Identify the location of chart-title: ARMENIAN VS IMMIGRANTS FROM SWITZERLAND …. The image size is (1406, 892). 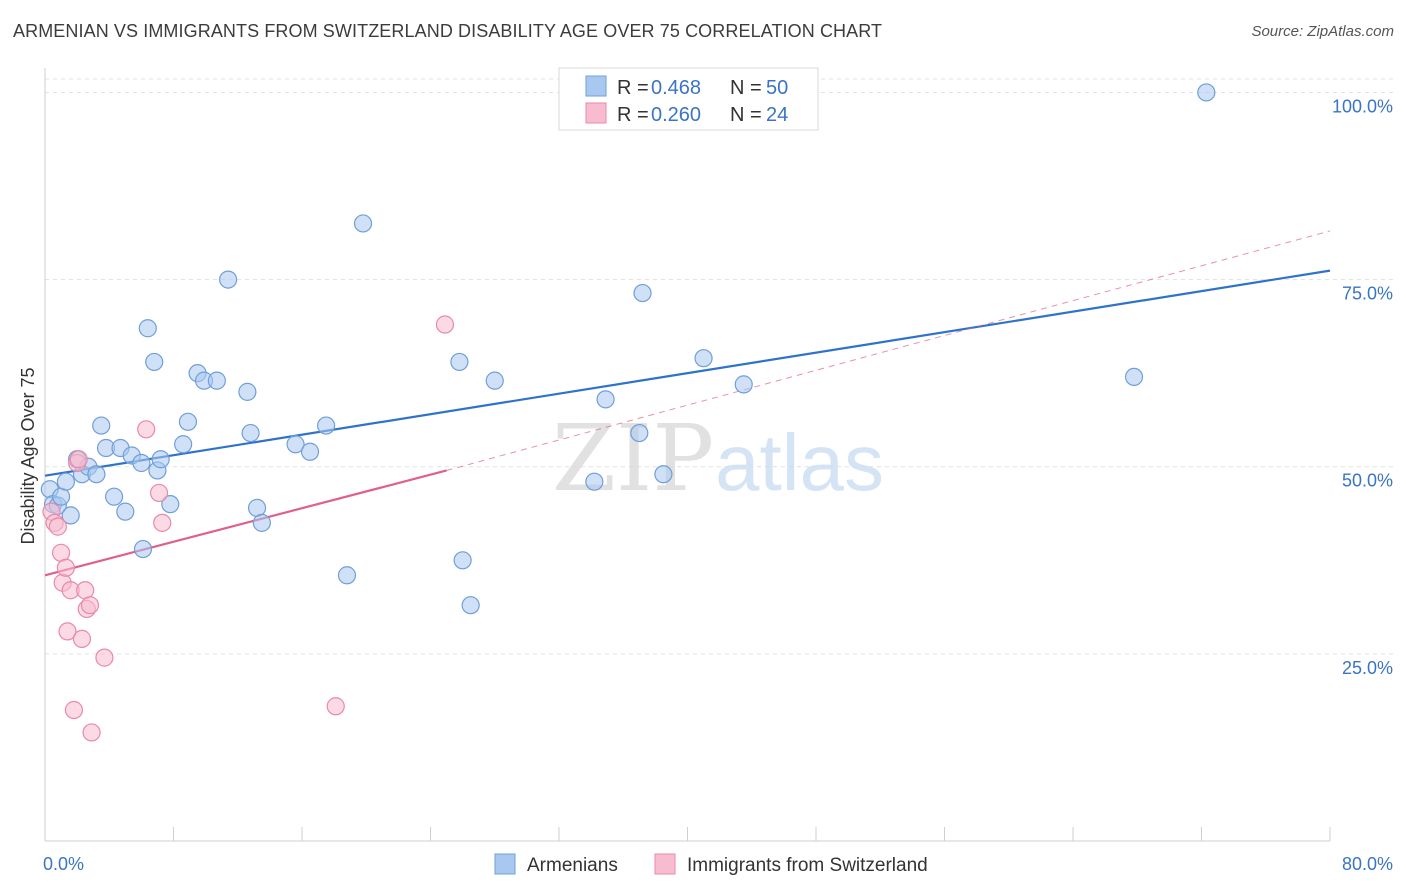
(448, 31).